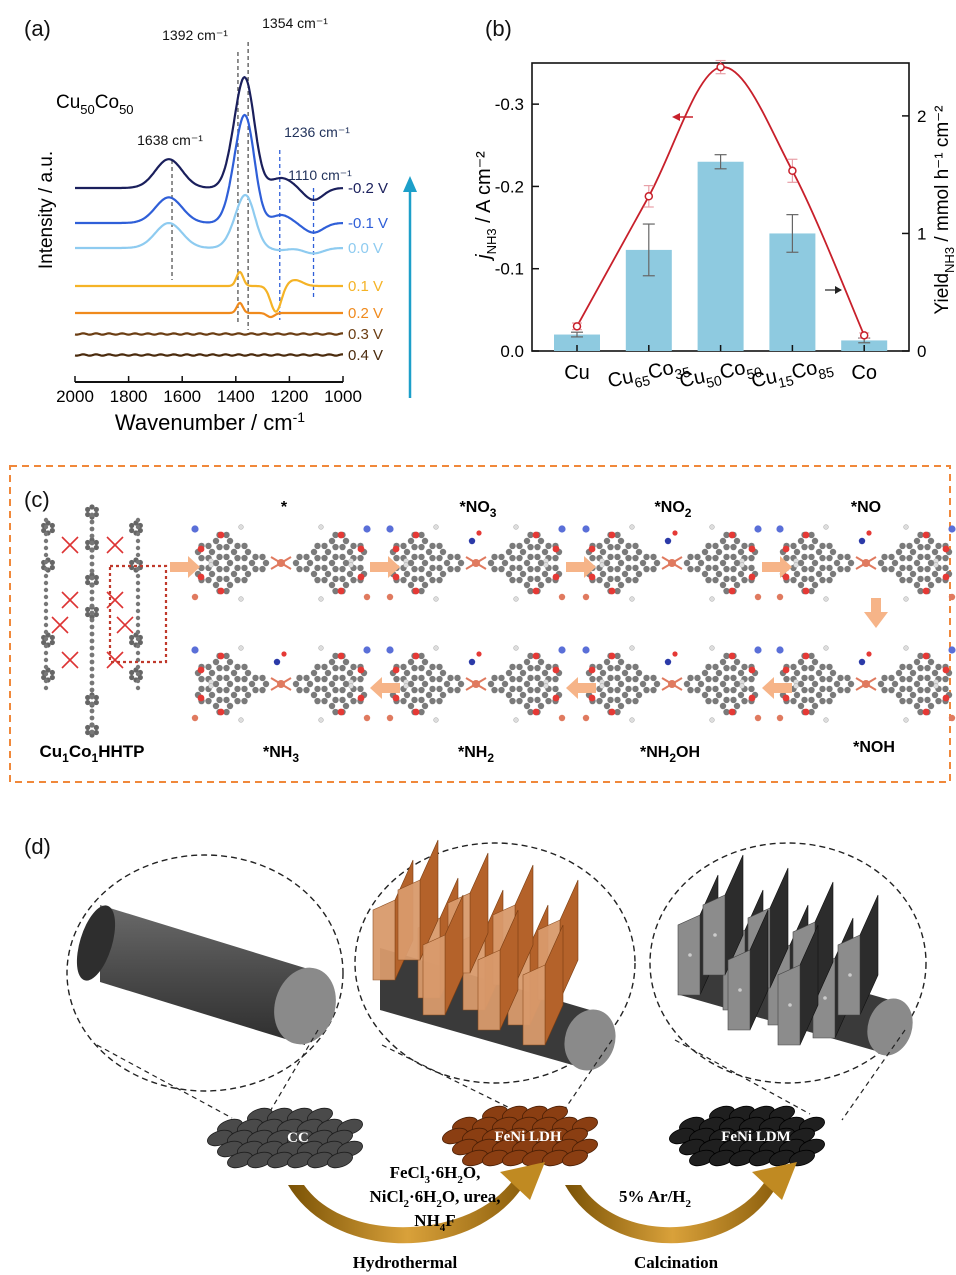 The image size is (956, 1275). Describe the element at coordinates (509, 186) in the screenshot. I see `b-left-tick-label: -0.2` at that location.